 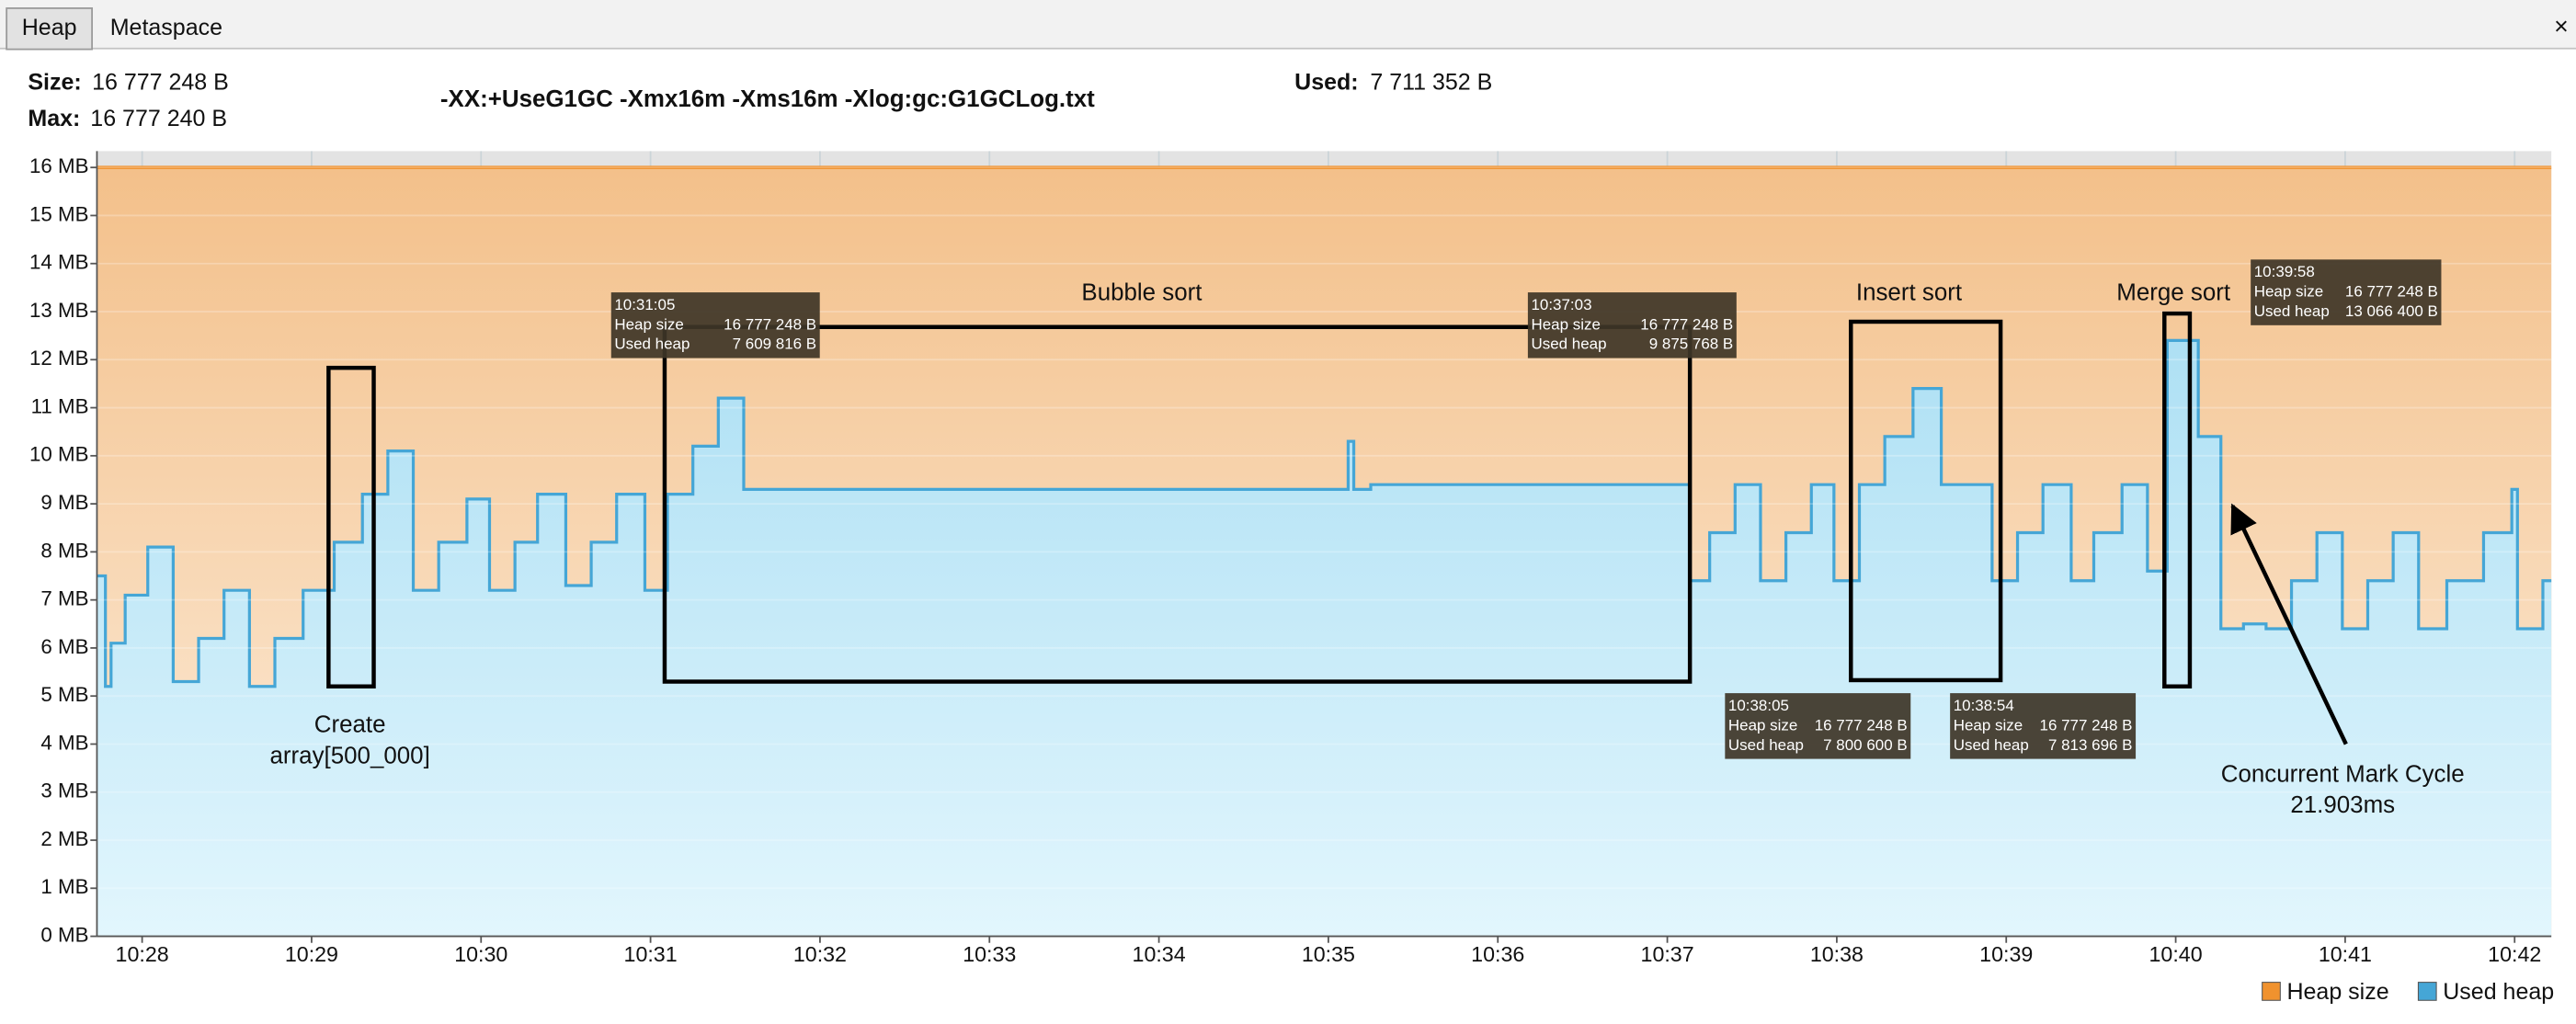 I want to click on tab-selected, so click(x=49, y=29).